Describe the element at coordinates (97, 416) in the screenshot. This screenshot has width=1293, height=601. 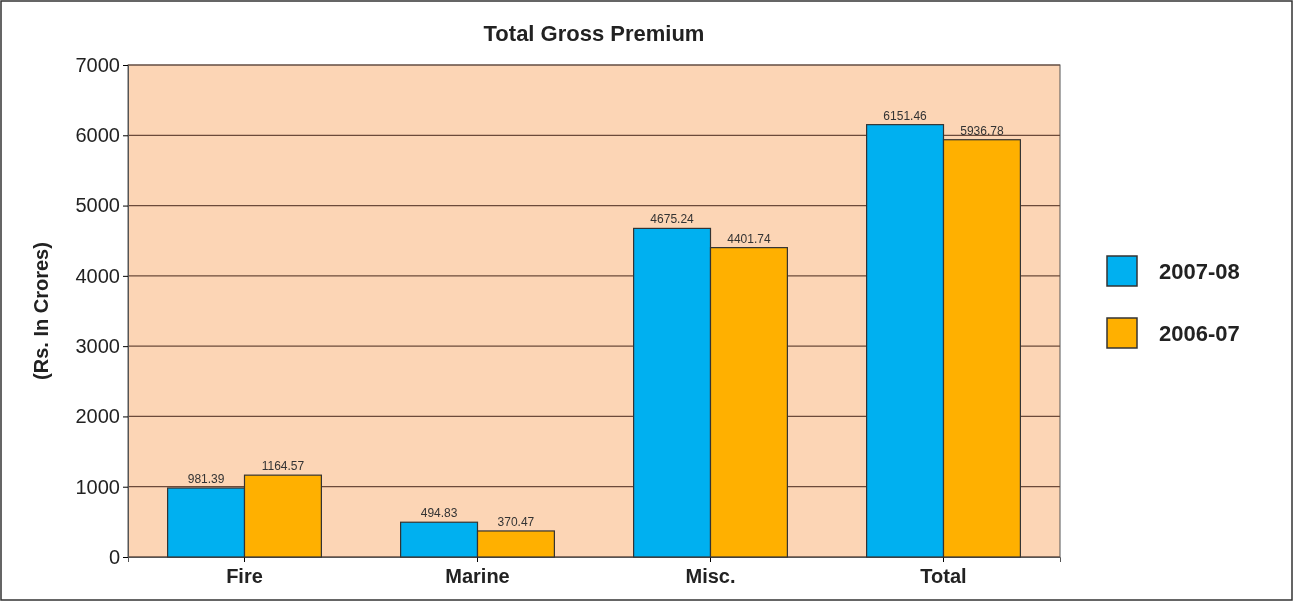
I see `y-tick-label: 2000` at that location.